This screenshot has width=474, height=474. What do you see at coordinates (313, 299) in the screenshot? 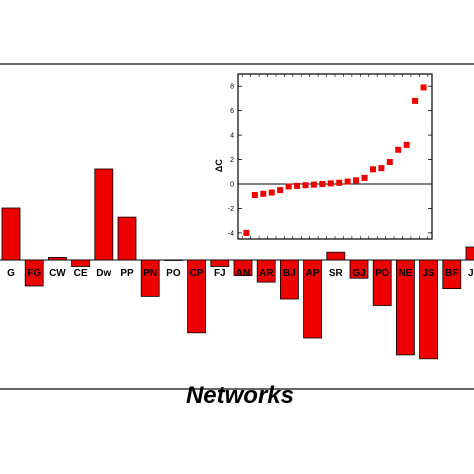
I see `bar-ap` at bounding box center [313, 299].